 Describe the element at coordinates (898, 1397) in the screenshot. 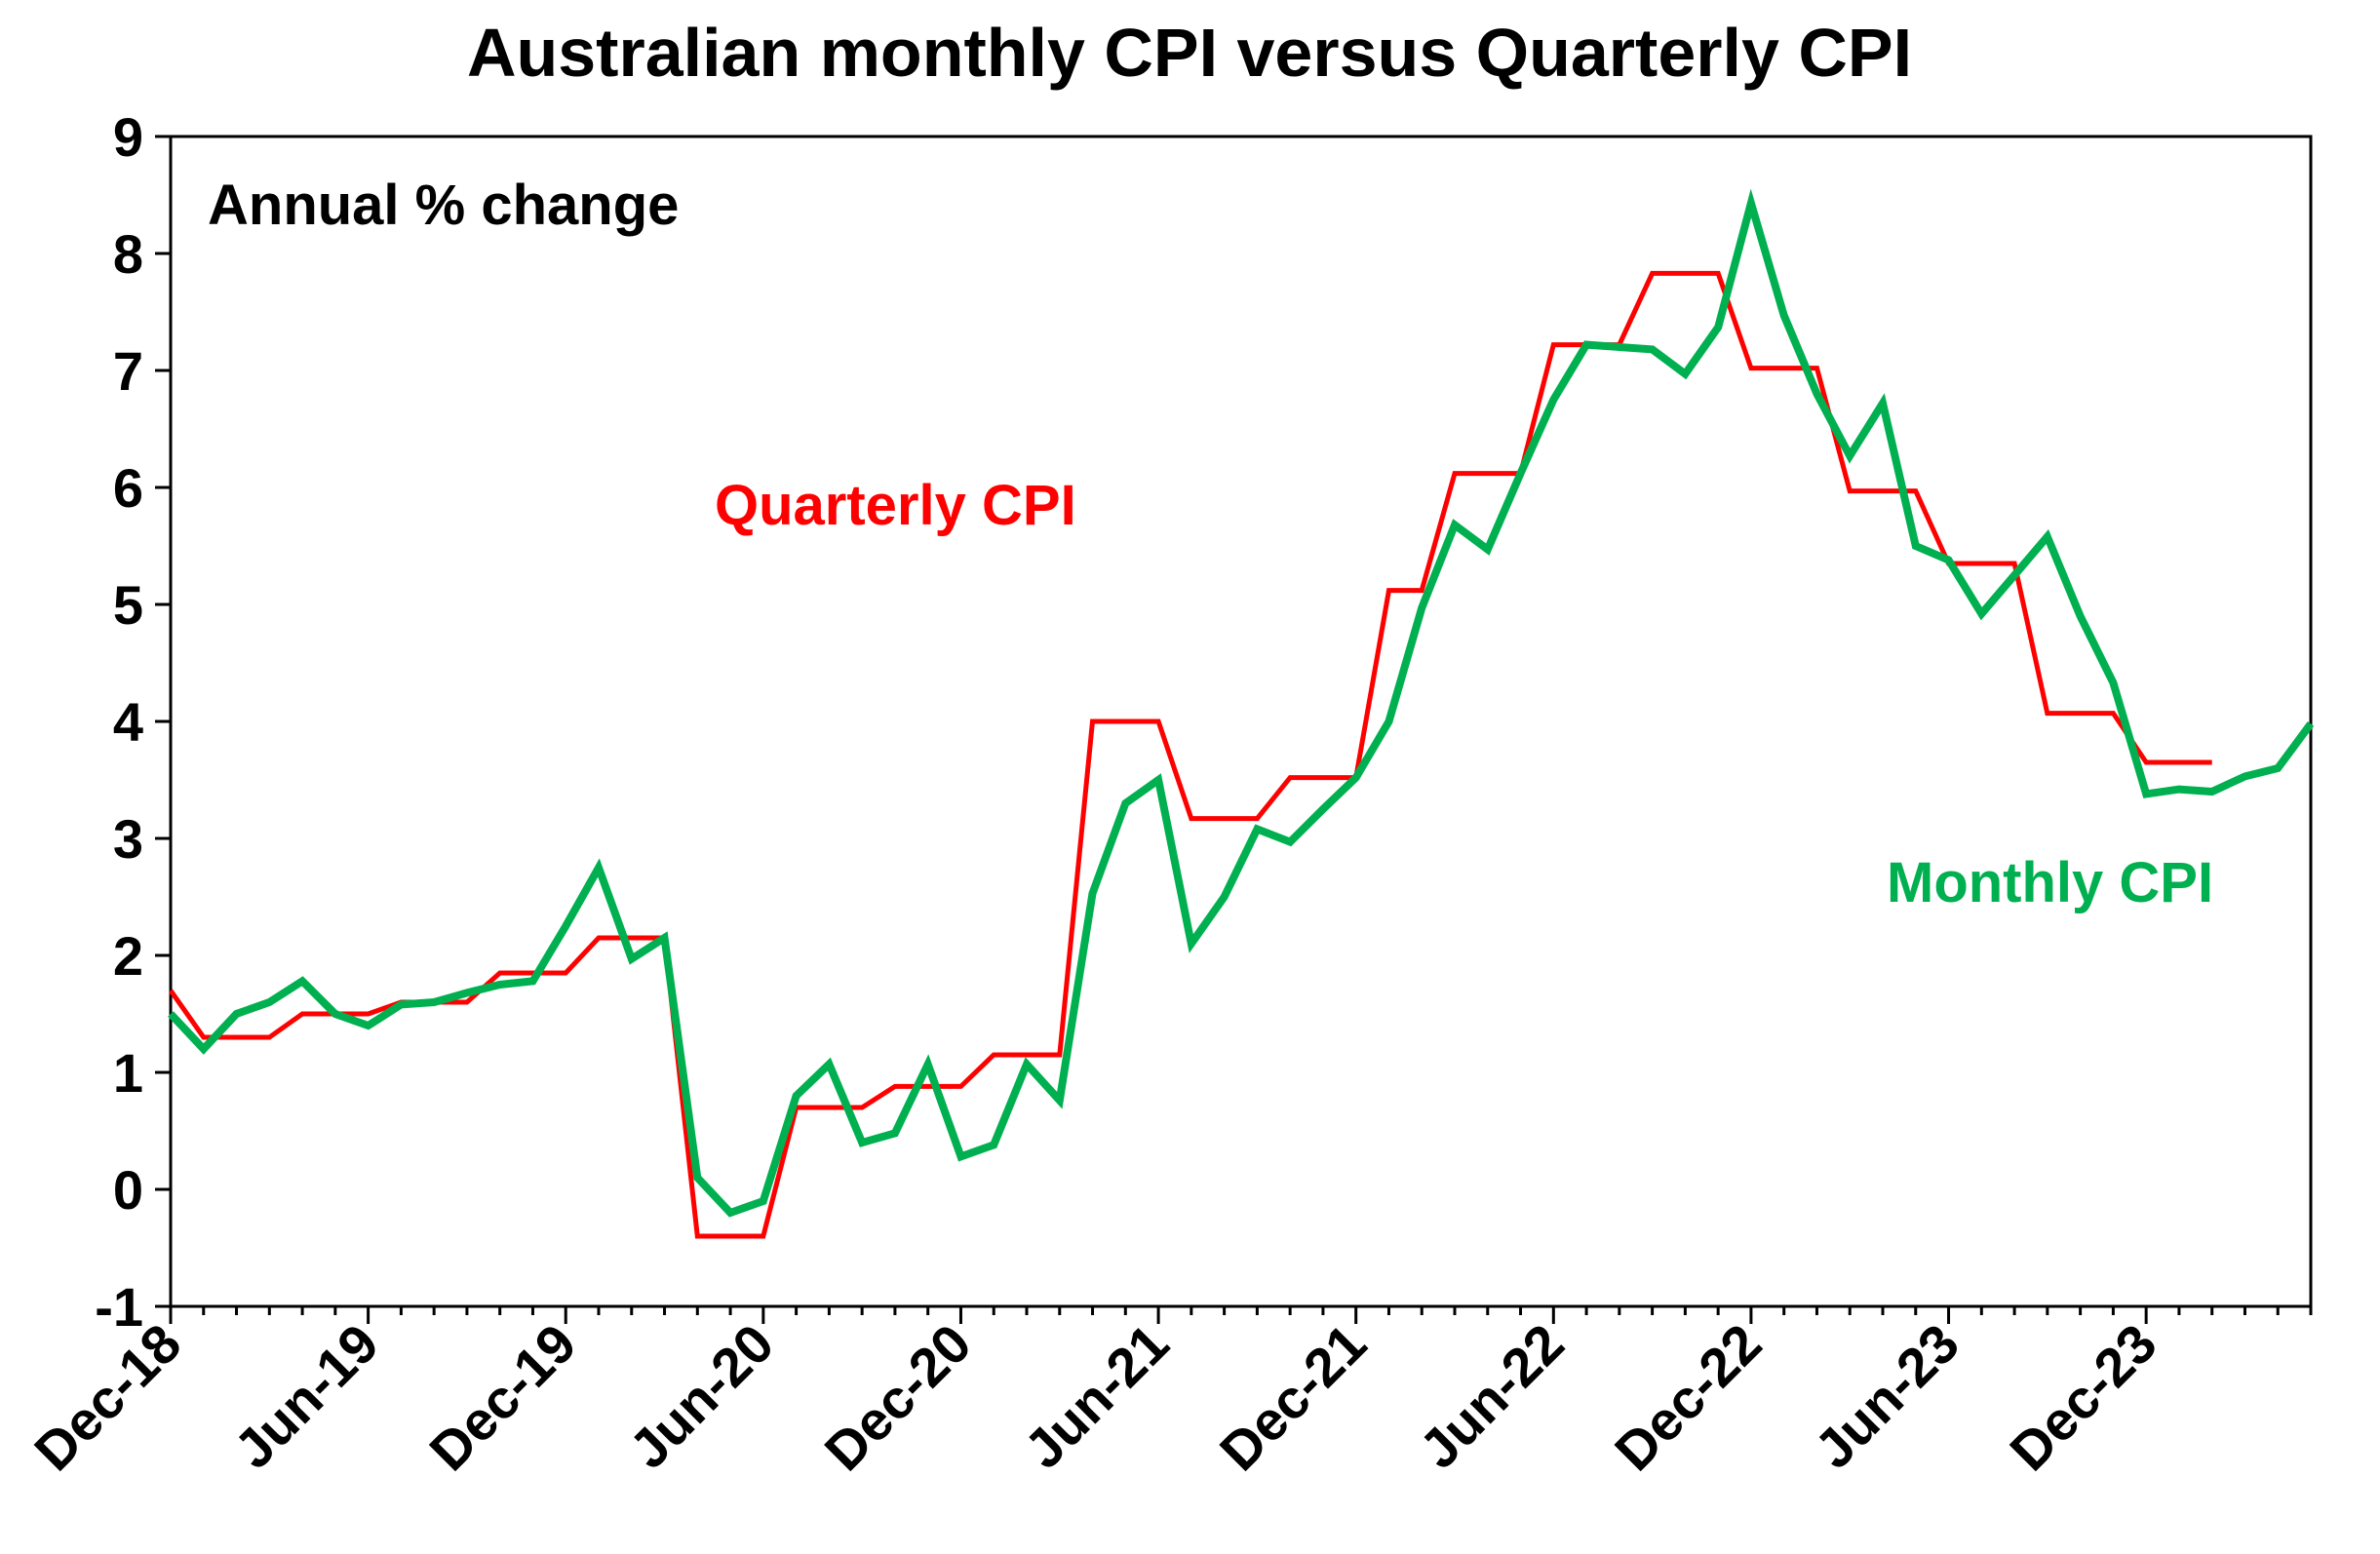

I see `x-tick-label: Dec-20` at that location.